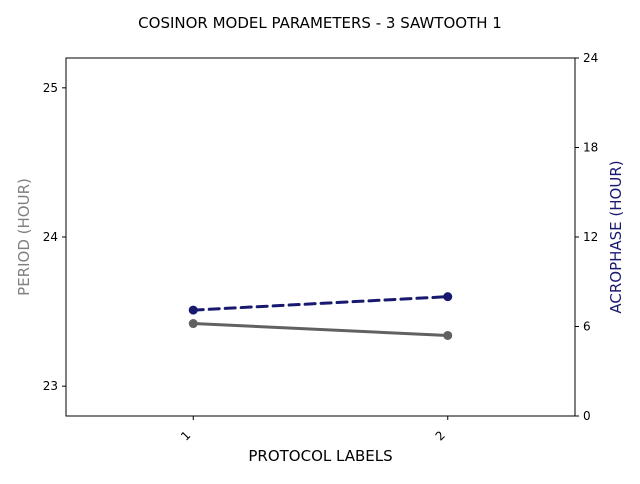 The height and width of the screenshot is (484, 640). I want to click on series-2-line, so click(320, 303).